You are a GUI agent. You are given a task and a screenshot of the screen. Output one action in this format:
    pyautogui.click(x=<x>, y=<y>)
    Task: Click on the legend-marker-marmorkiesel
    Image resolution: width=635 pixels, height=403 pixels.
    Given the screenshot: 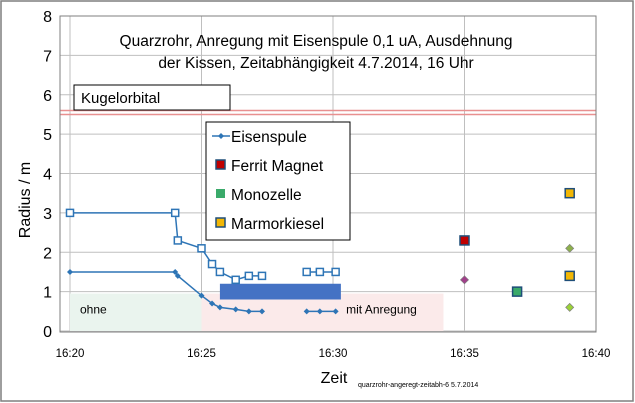 What is the action you would take?
    pyautogui.click(x=220, y=222)
    